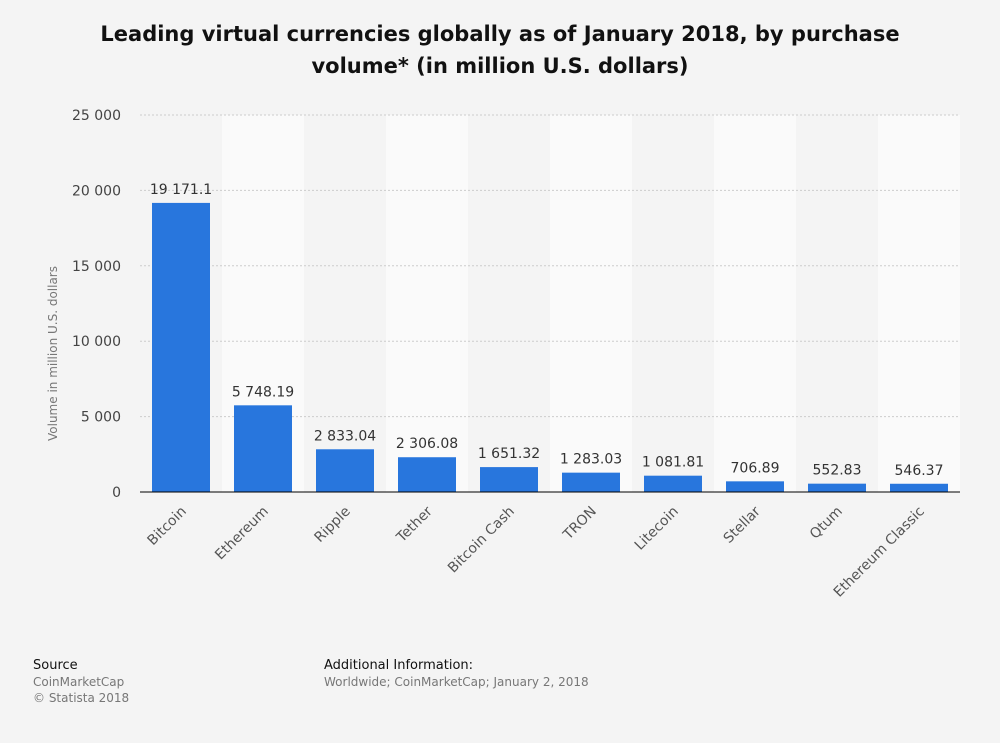  Describe the element at coordinates (826, 523) in the screenshot. I see `x-tick-label: Qtum` at that location.